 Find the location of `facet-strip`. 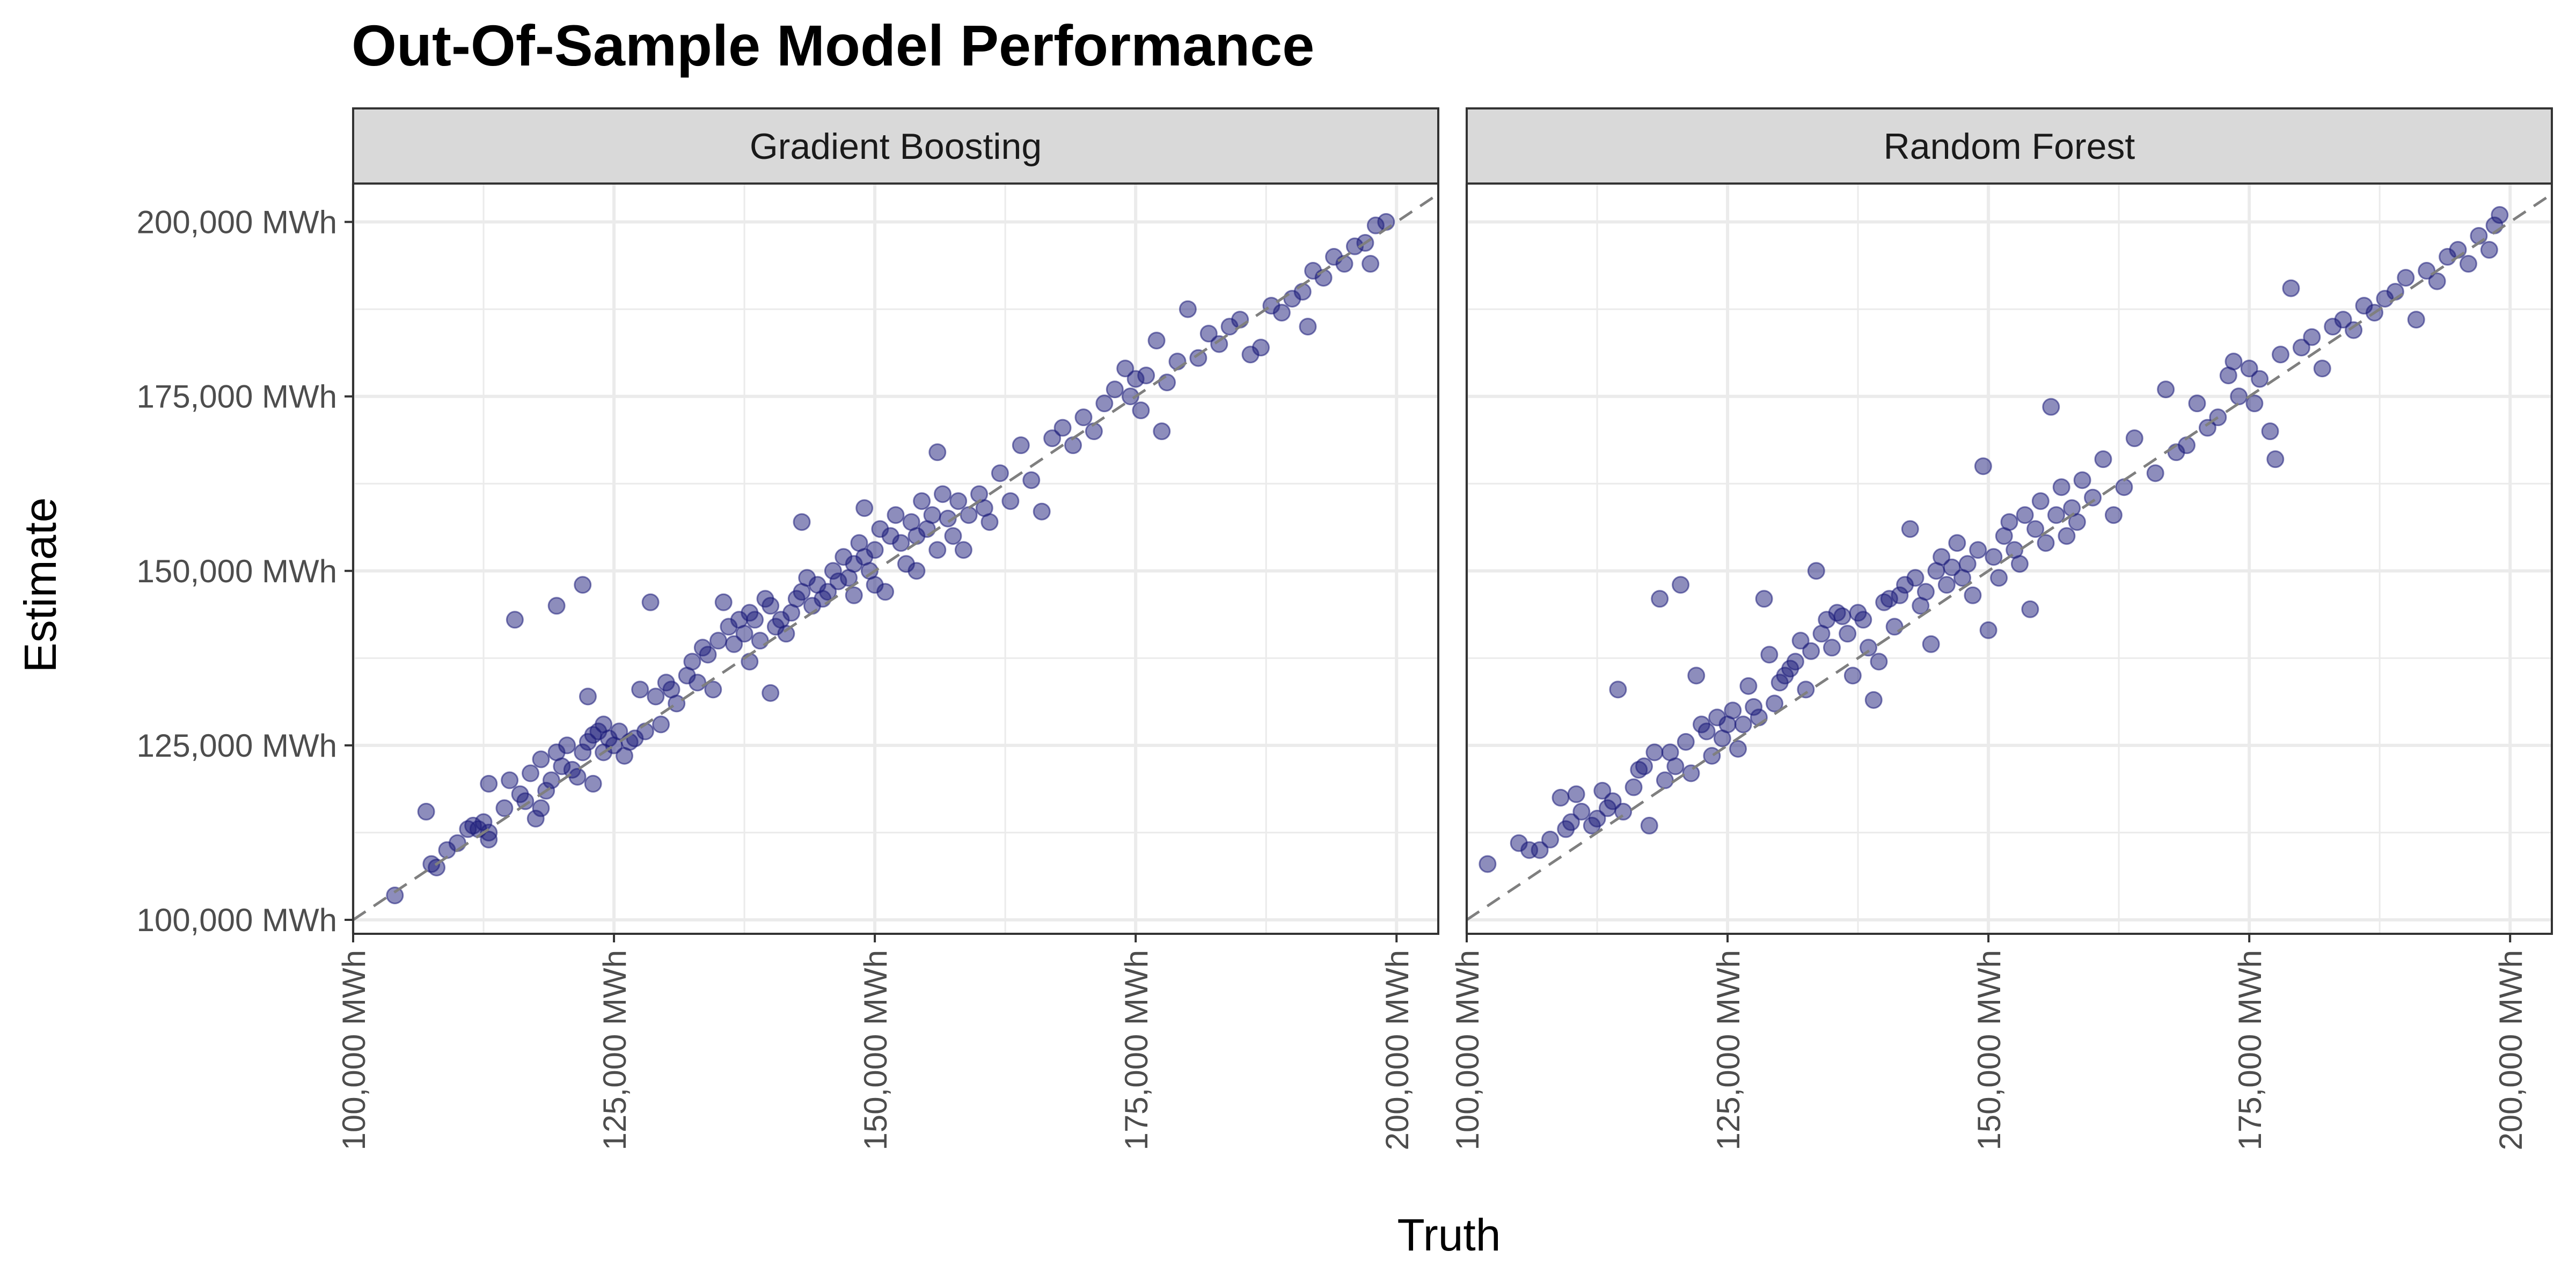

facet-strip is located at coordinates (2009, 146).